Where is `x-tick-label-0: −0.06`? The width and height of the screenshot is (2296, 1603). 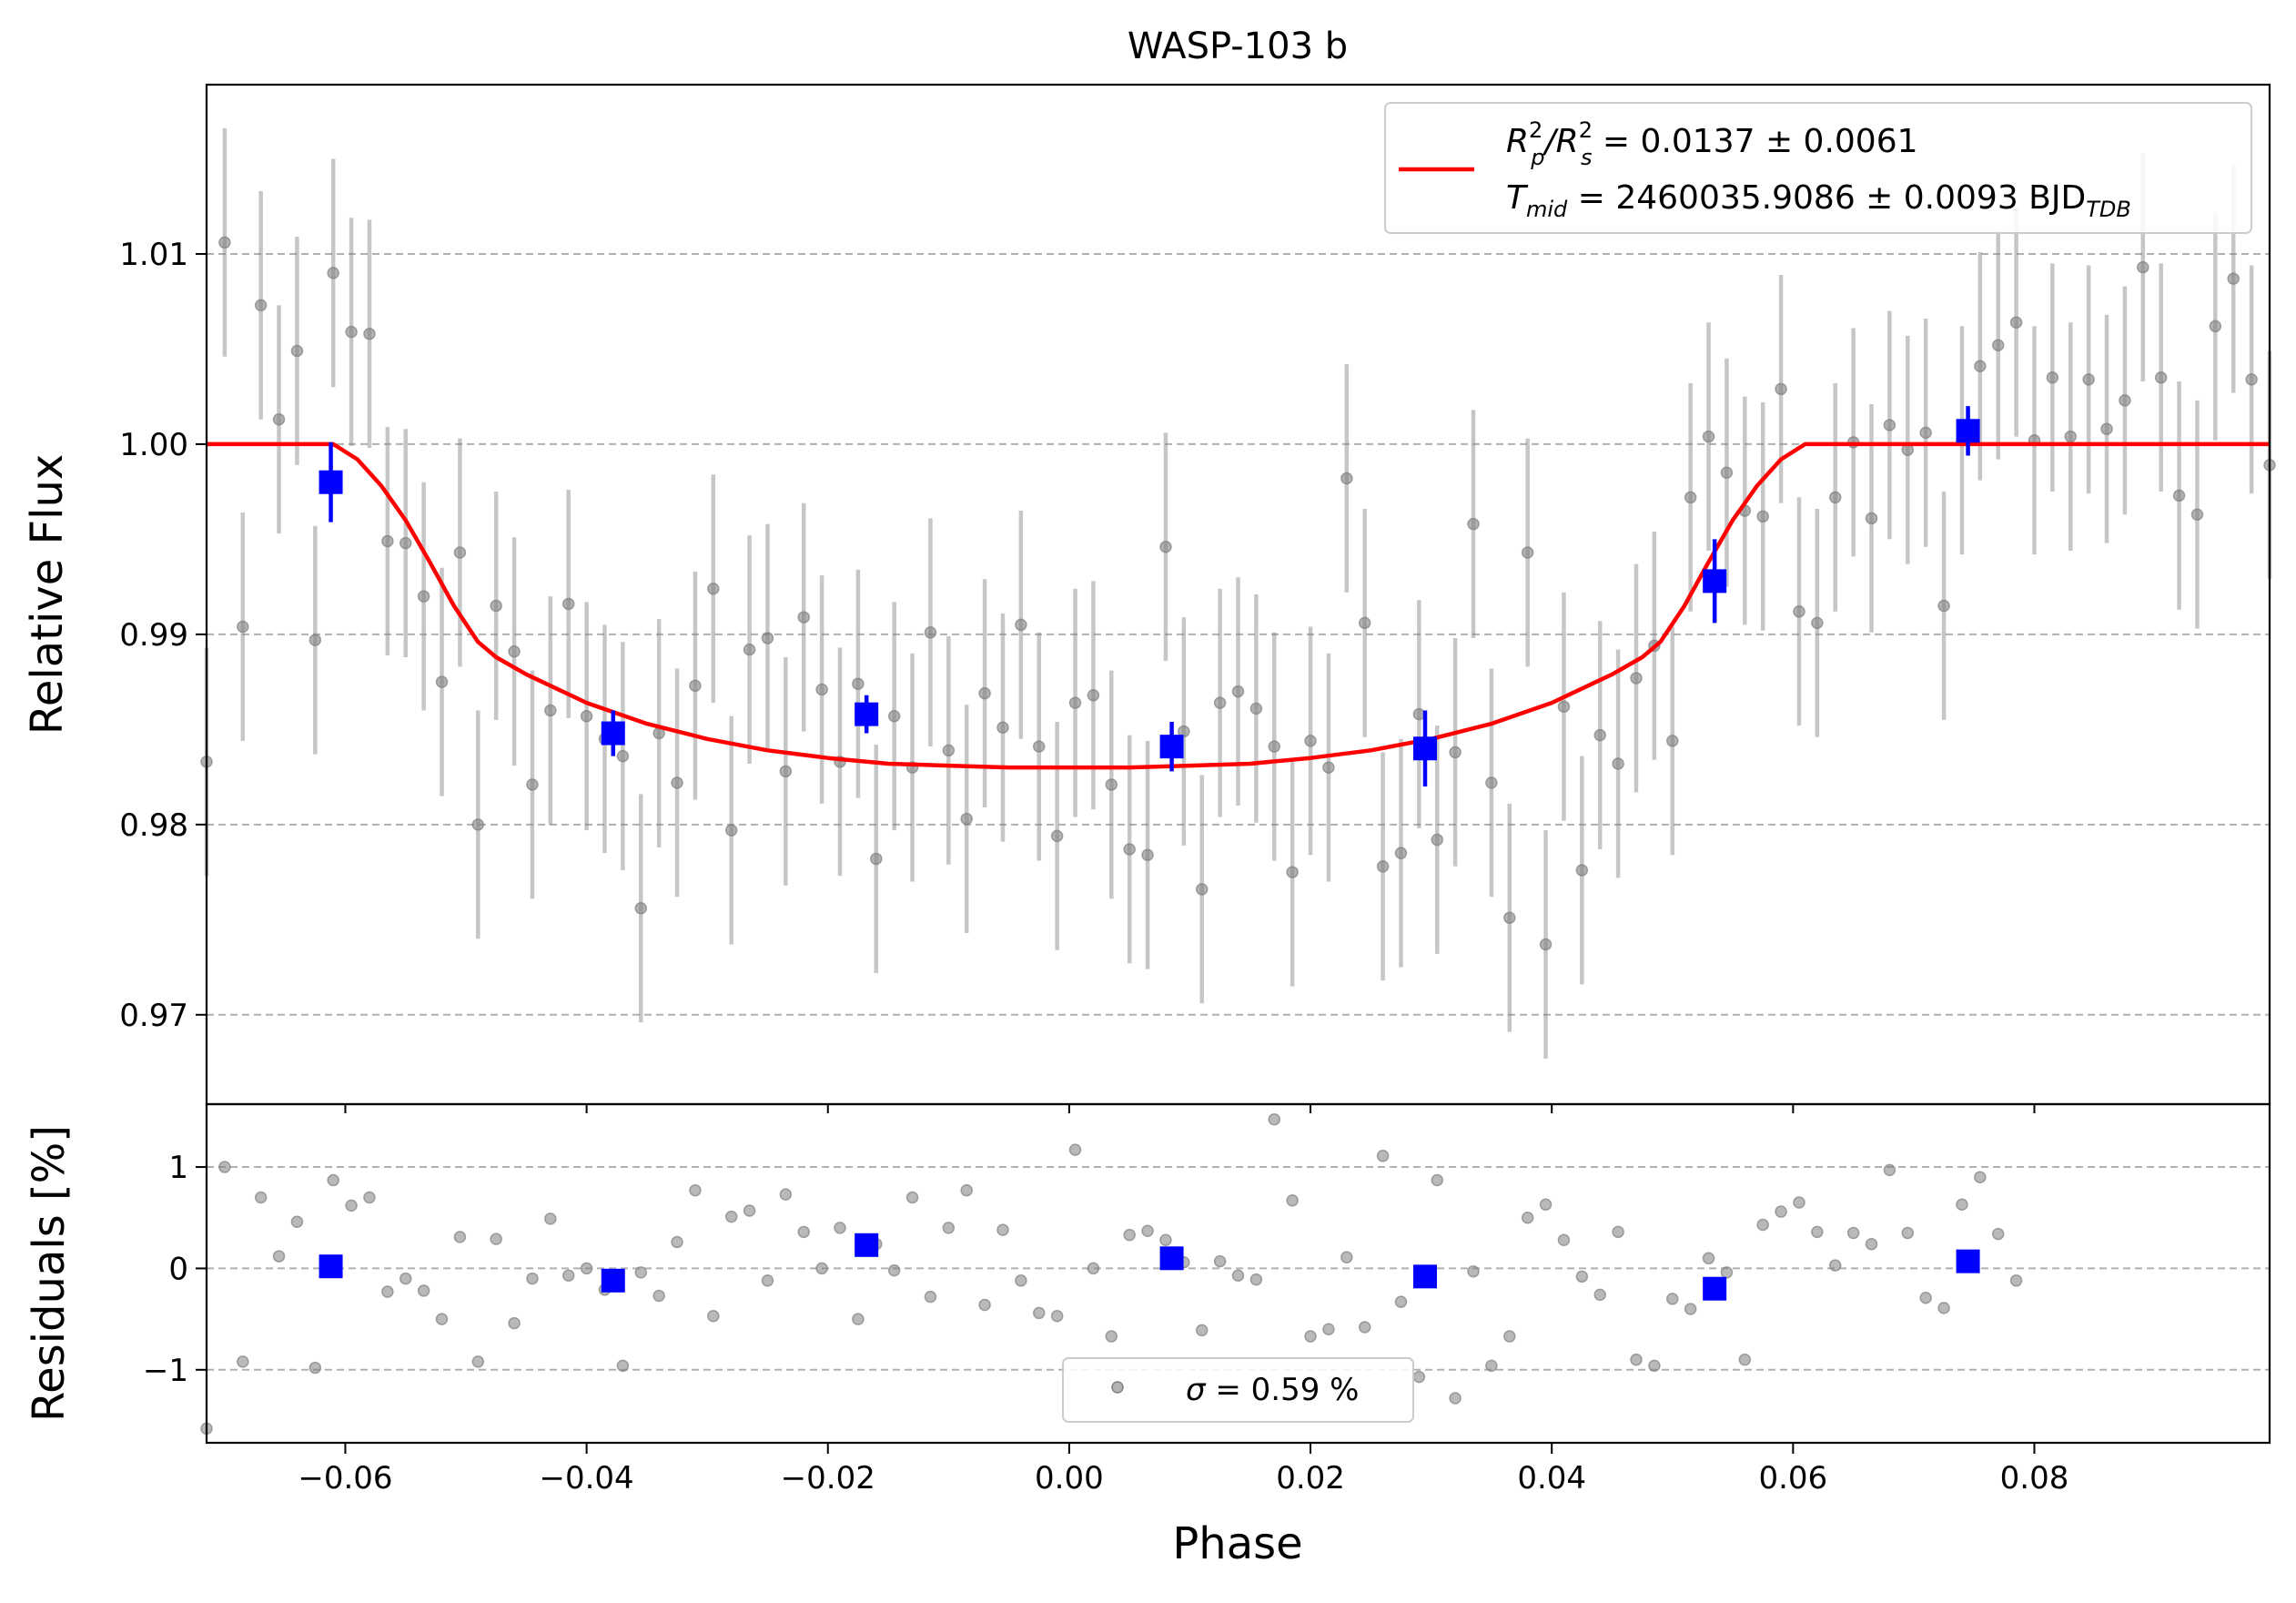 x-tick-label-0: −0.06 is located at coordinates (345, 1478).